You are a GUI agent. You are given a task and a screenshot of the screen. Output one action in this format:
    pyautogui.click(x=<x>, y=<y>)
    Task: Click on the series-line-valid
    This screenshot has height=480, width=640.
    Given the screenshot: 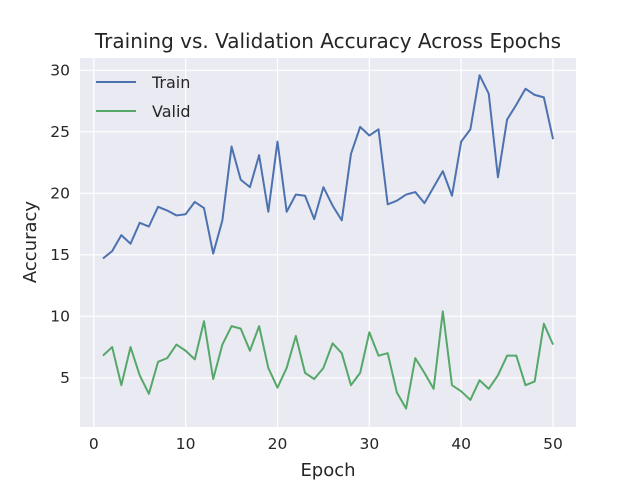 What is the action you would take?
    pyautogui.click(x=328, y=360)
    